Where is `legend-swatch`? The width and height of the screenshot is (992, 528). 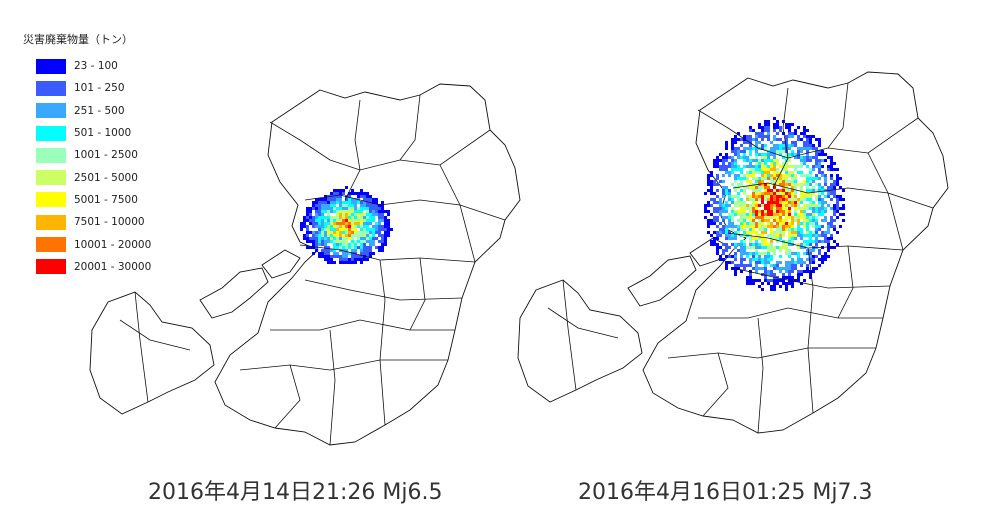 legend-swatch is located at coordinates (51, 200).